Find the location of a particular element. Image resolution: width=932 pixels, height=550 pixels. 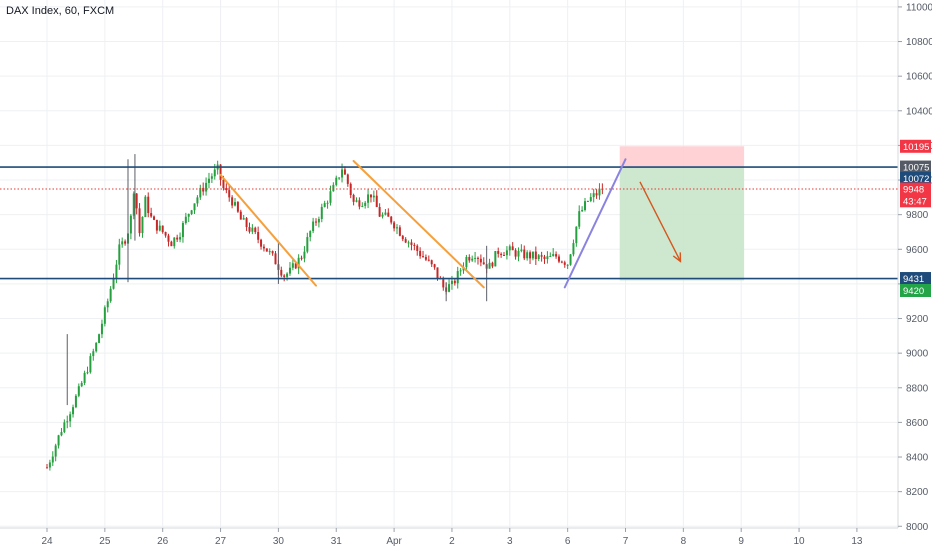

price-tag-label: 9431 is located at coordinates (913, 279).